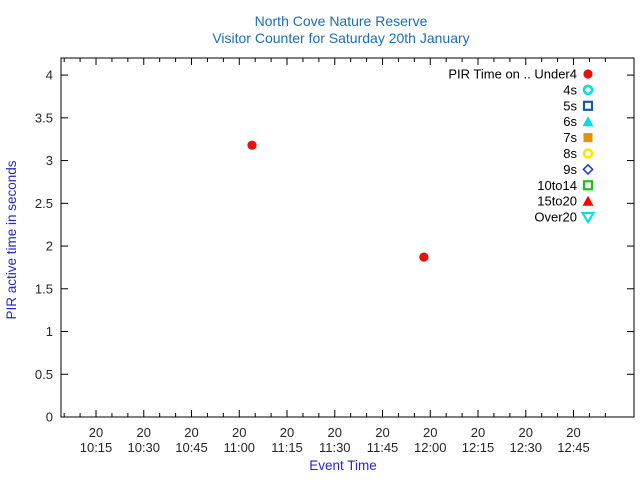  Describe the element at coordinates (44, 203) in the screenshot. I see `y-tick-label: 2.5` at that location.